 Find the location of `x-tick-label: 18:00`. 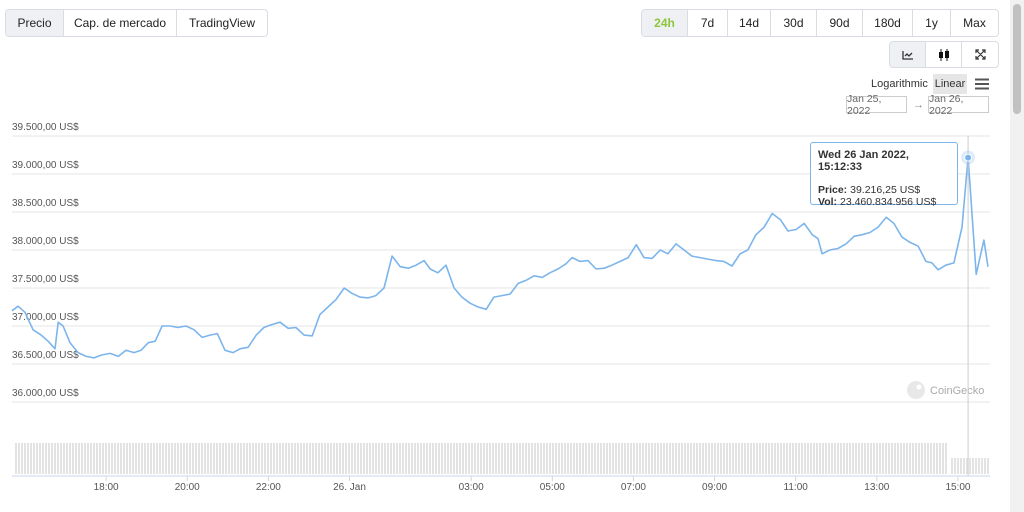

x-tick-label: 18:00 is located at coordinates (106, 487).